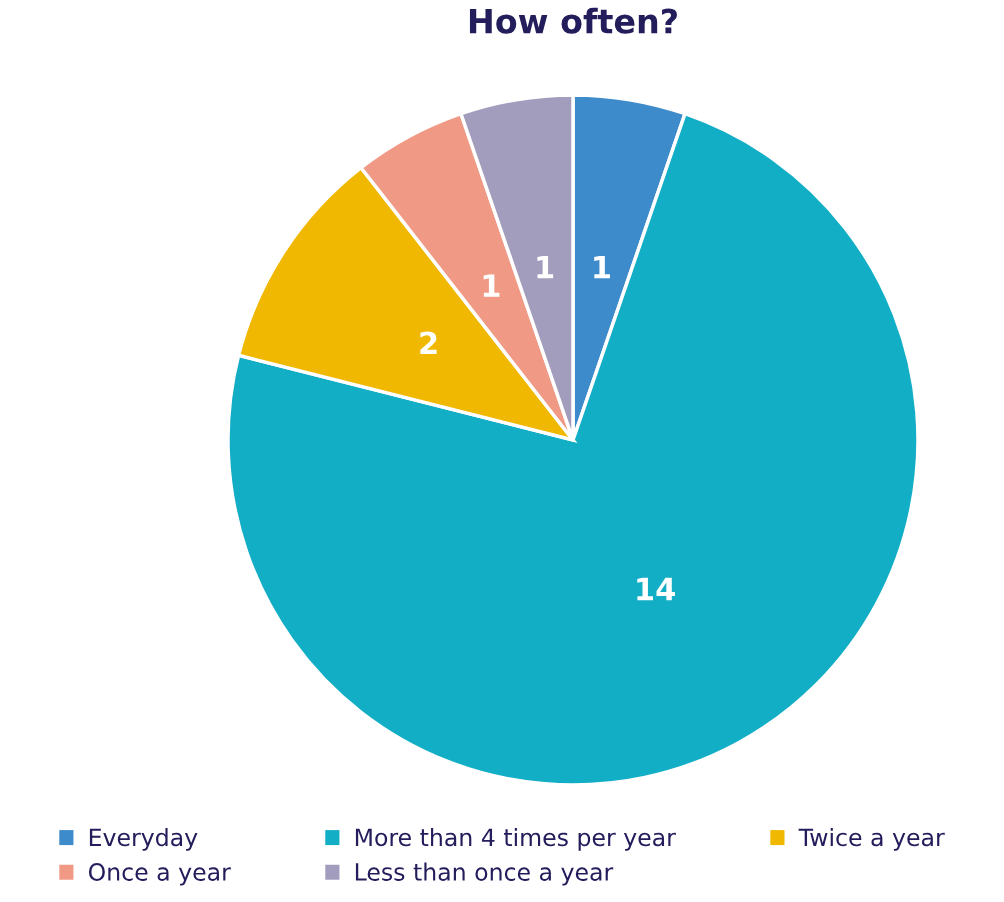 This screenshot has width=1004, height=902. I want to click on legend-label: Once a year, so click(159, 874).